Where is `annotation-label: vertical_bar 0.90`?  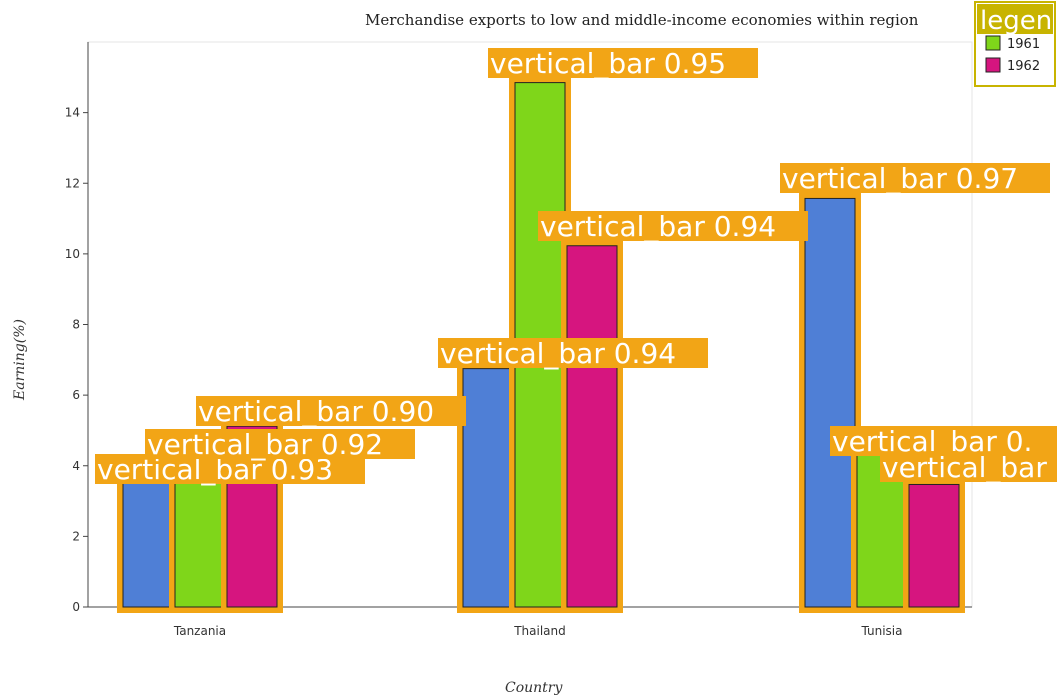 annotation-label: vertical_bar 0.90 is located at coordinates (316, 411).